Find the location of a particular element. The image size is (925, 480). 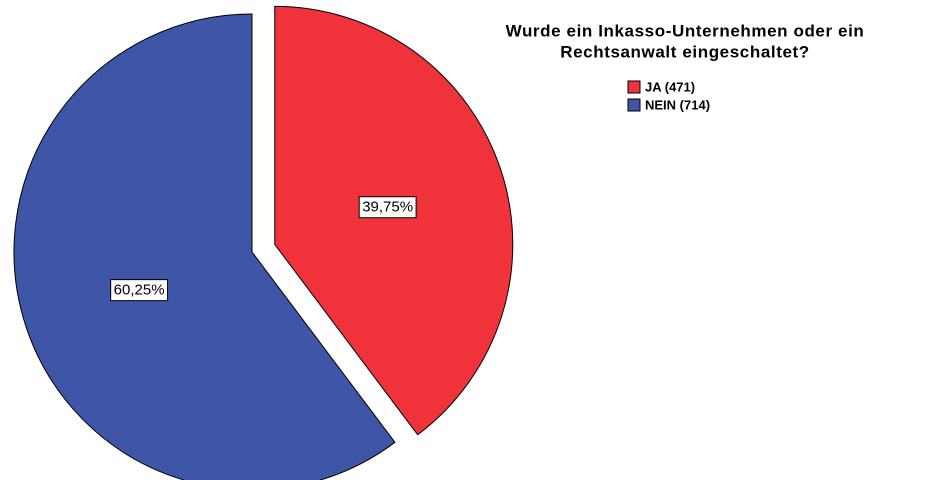

chart-title: Wurde ein Inkasso-Unternehmen oder ein is located at coordinates (685, 30).